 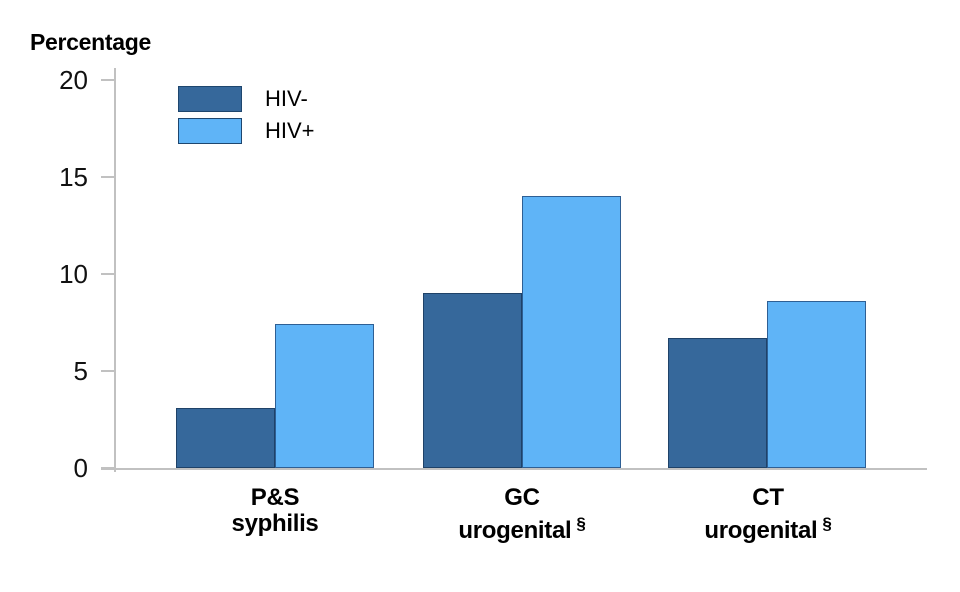 I want to click on y-axis-title: Percentage, so click(x=91, y=42).